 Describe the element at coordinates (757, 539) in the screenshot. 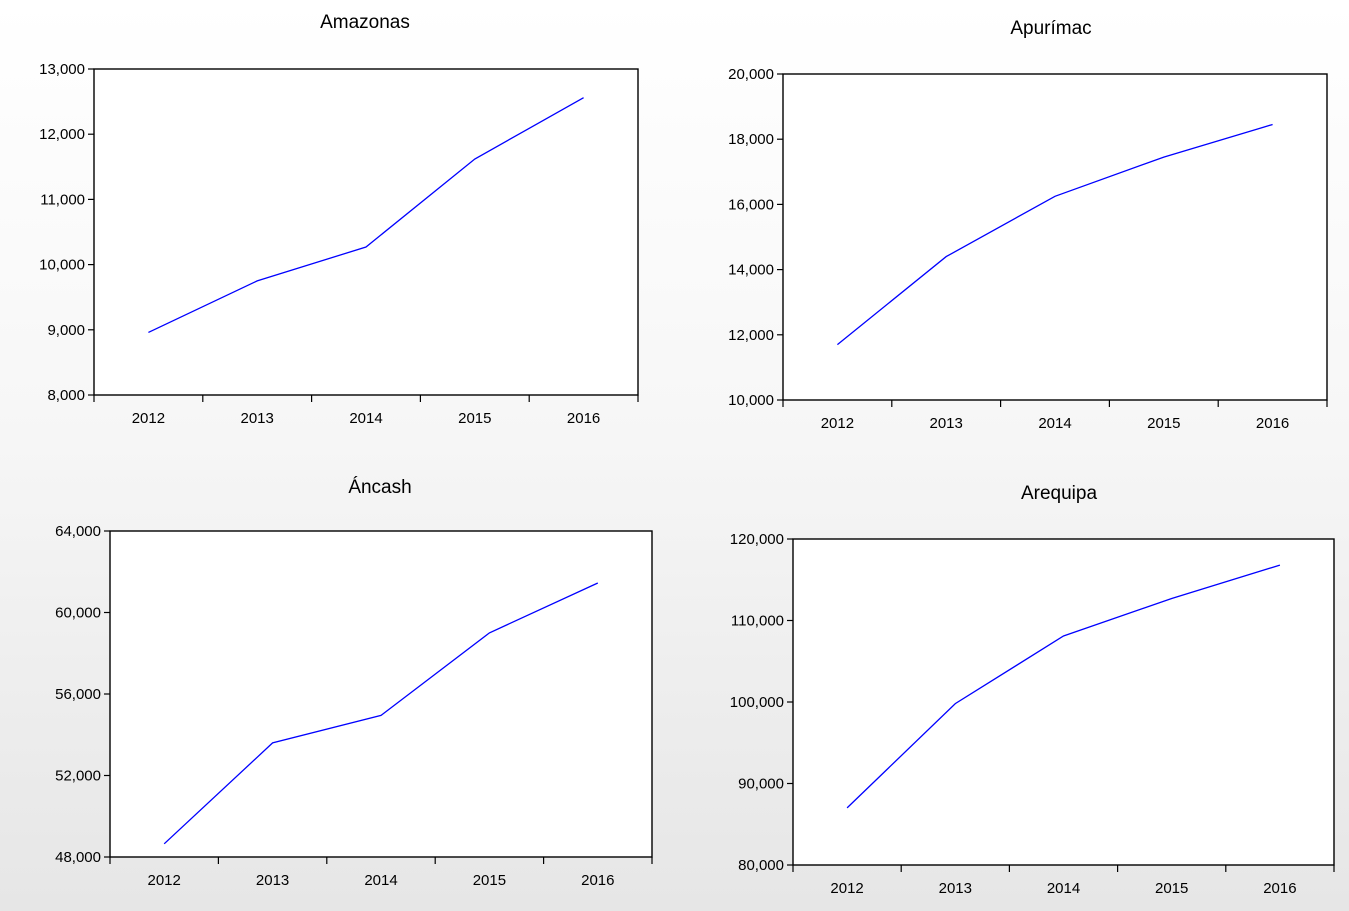

I see `y-tick-label: 120,000` at that location.